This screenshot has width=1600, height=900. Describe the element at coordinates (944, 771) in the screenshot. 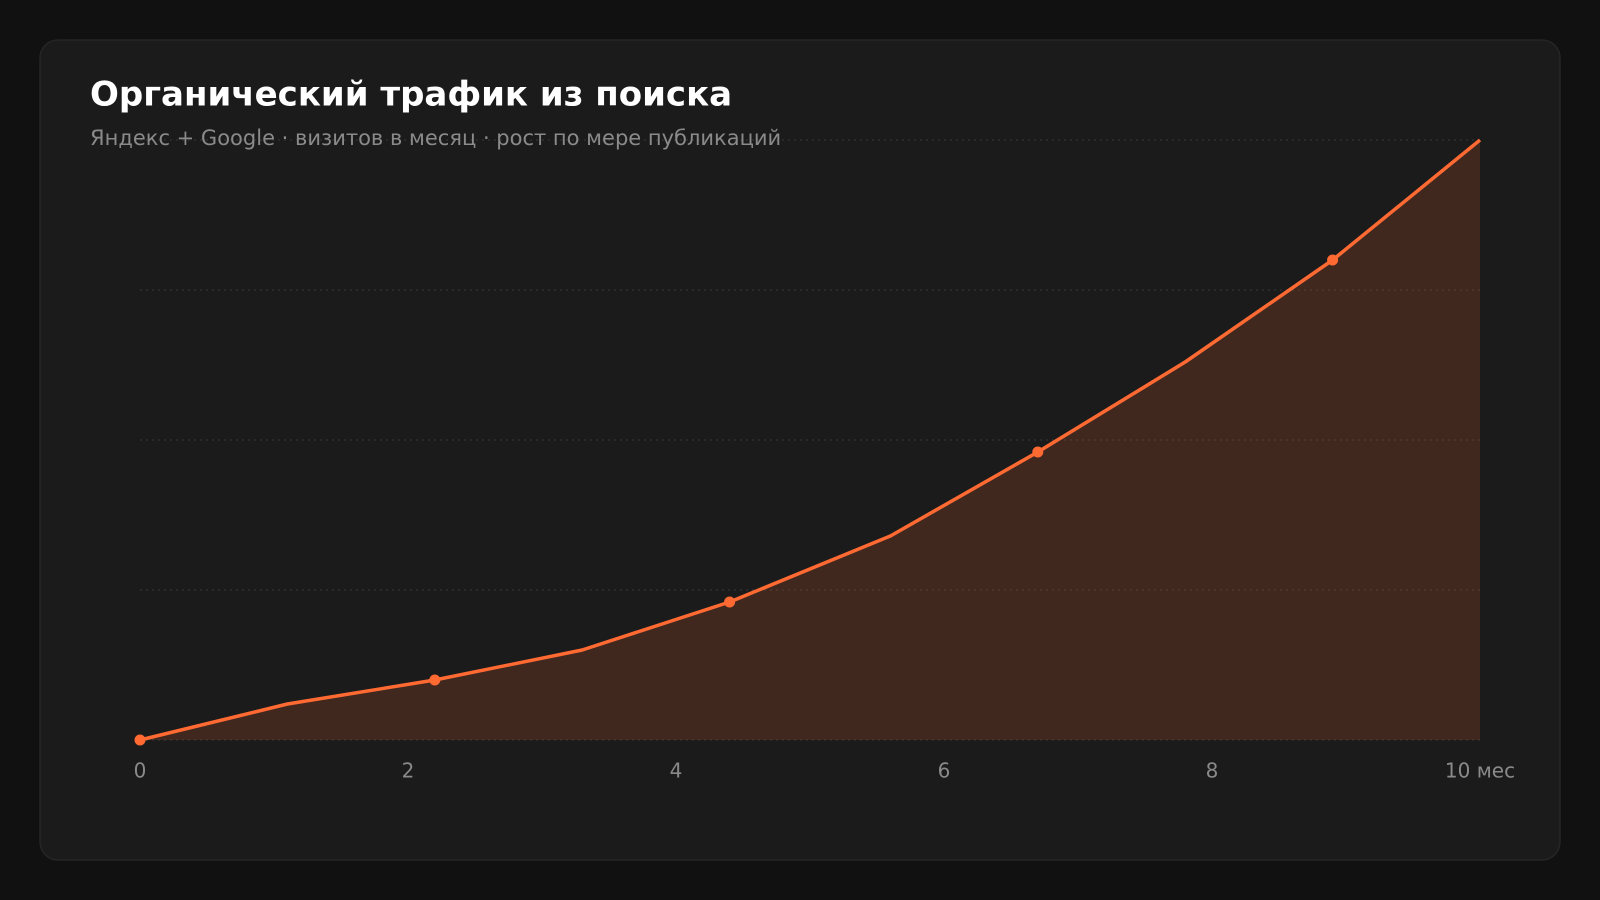

I see `x-tick-label: 6` at that location.